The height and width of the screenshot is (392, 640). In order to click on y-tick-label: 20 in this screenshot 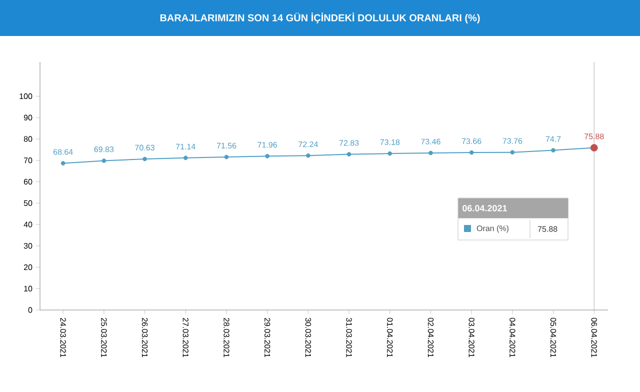, I will do `click(28, 267)`.